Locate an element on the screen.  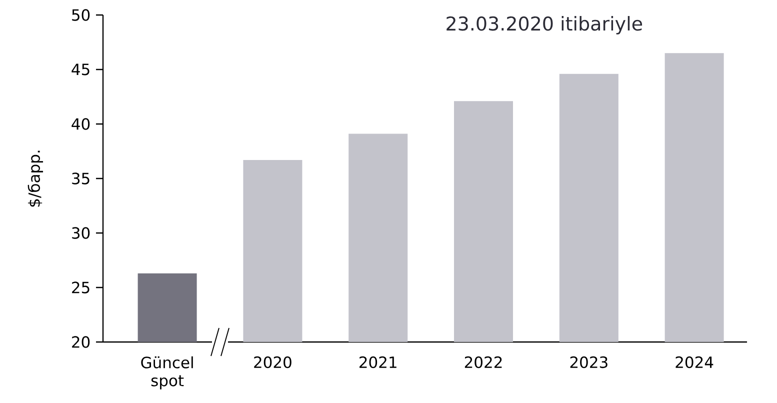
y-tick-label: 30 is located at coordinates (81, 233).